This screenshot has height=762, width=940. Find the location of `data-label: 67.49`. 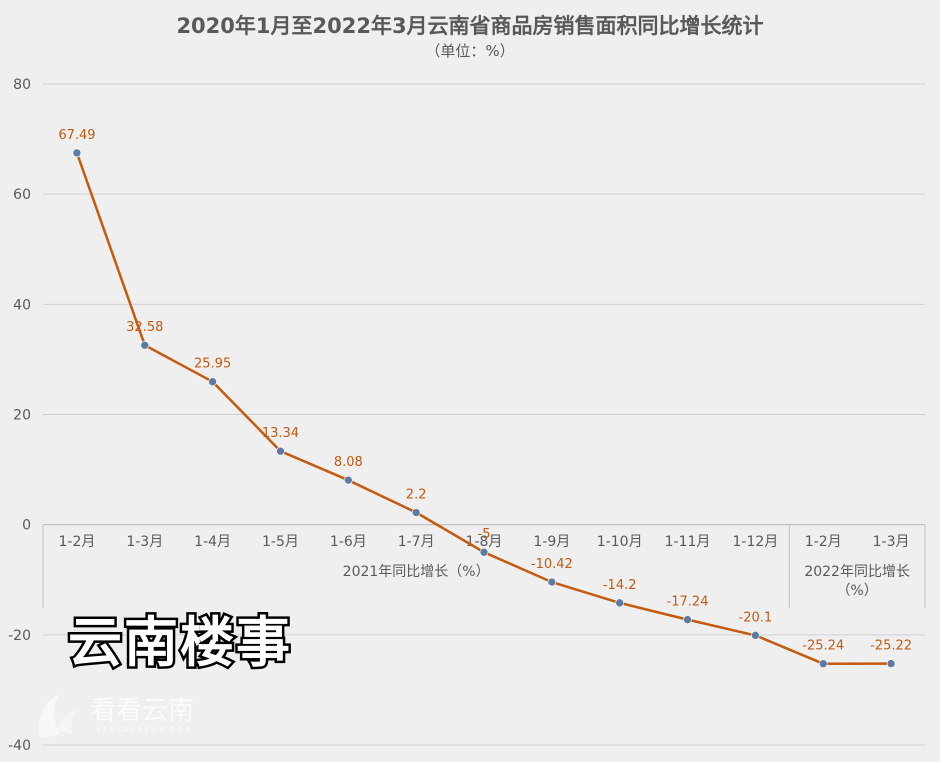

data-label: 67.49 is located at coordinates (76, 135).